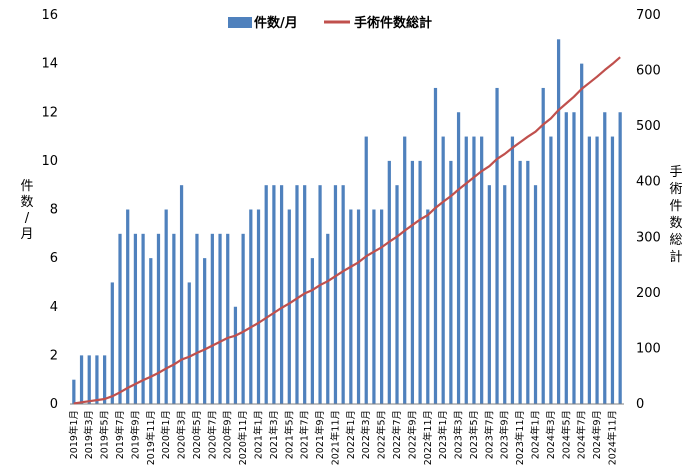 This screenshot has width=700, height=472. Describe the element at coordinates (105, 434) in the screenshot. I see `x-tick-label: 2019年5月` at that location.